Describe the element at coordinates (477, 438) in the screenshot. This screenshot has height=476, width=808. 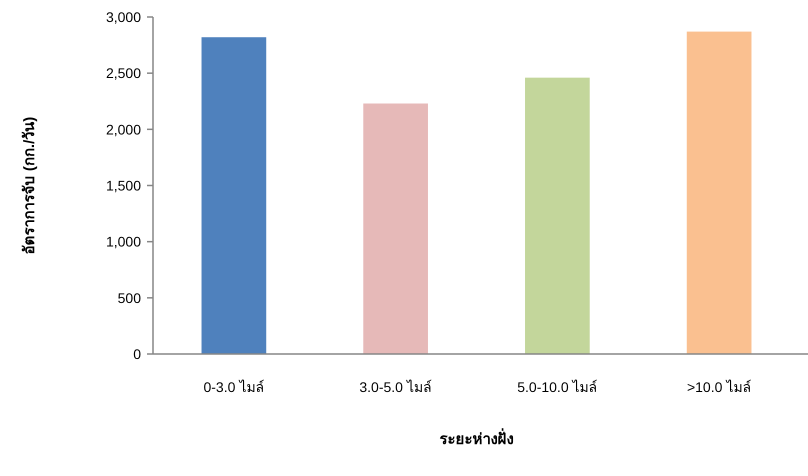
I see `x-axis-title: ระยะห่างฝั่ง` at that location.